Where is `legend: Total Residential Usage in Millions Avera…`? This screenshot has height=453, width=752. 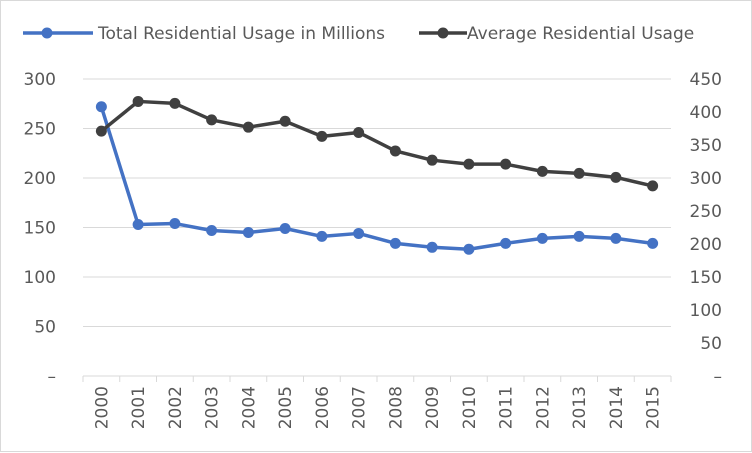 legend: Total Residential Usage in Millions Avera… is located at coordinates (358, 34).